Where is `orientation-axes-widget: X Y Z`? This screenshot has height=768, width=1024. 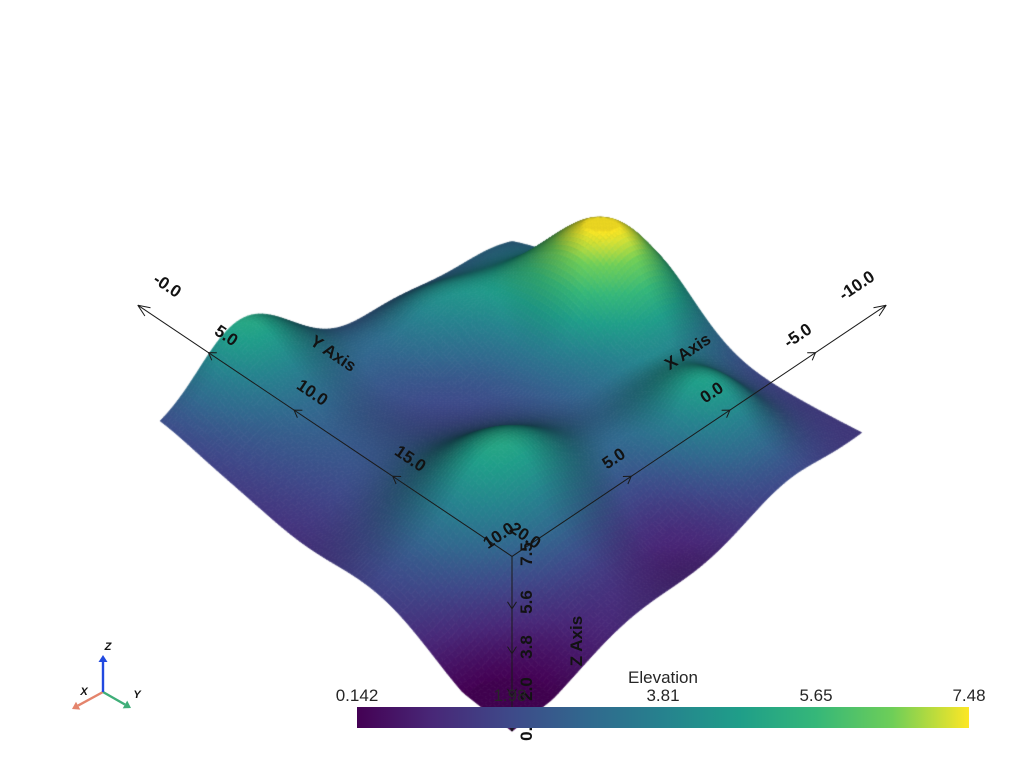 orientation-axes-widget: X Y Z is located at coordinates (100, 680).